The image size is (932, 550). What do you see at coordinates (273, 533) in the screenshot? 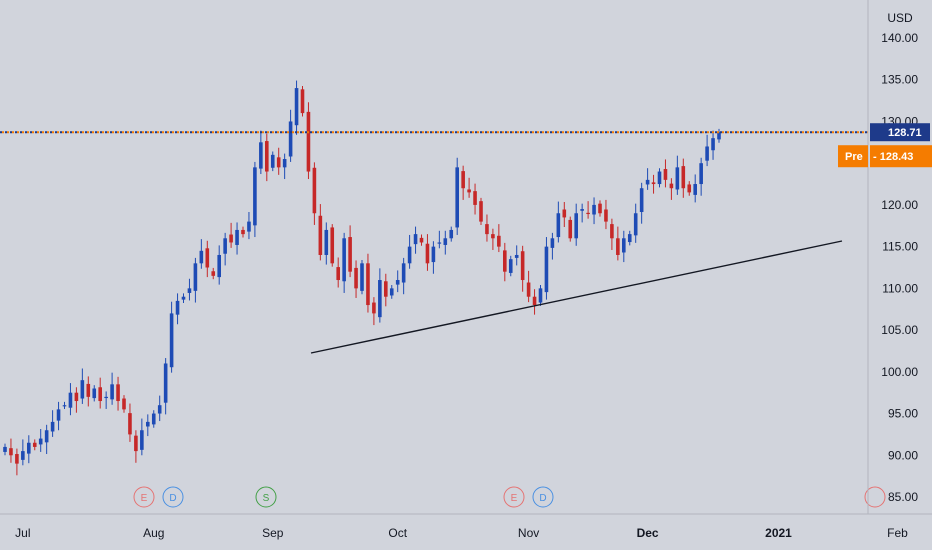
I see `time-tick-label: Sep` at bounding box center [273, 533].